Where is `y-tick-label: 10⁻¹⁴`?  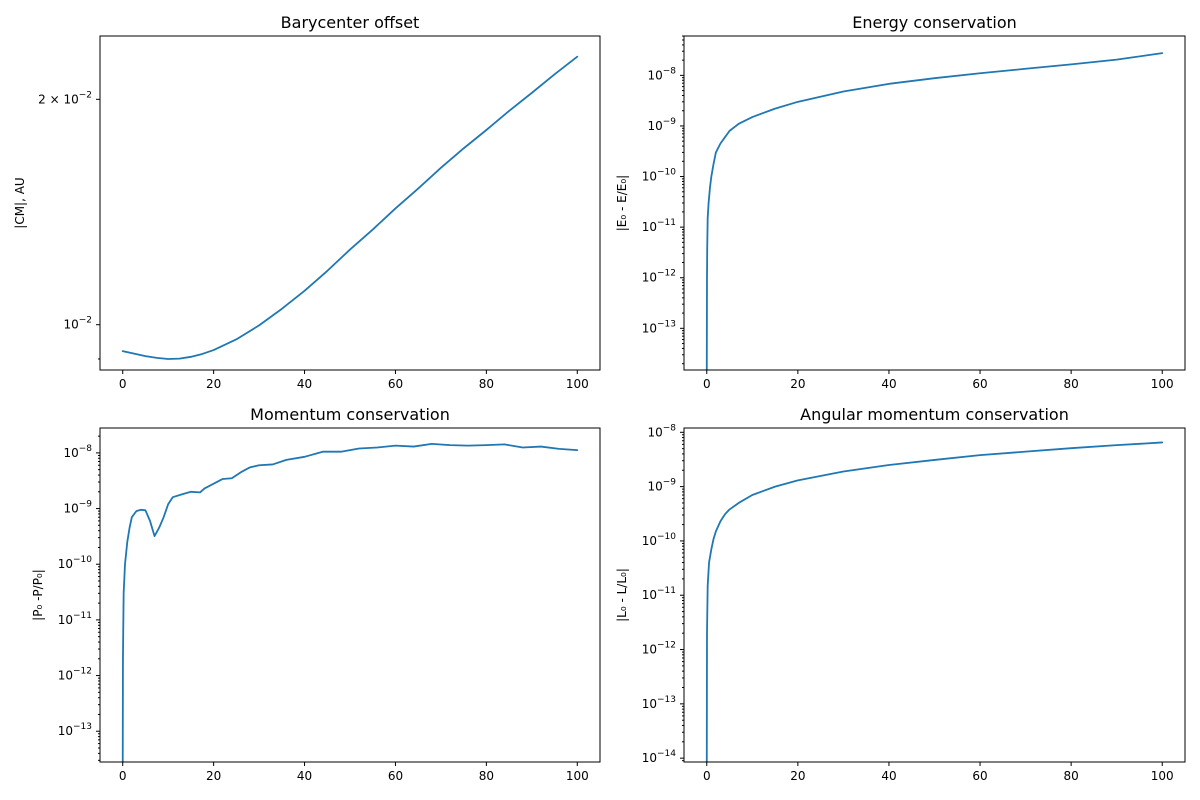 y-tick-label: 10⁻¹⁴ is located at coordinates (659, 757).